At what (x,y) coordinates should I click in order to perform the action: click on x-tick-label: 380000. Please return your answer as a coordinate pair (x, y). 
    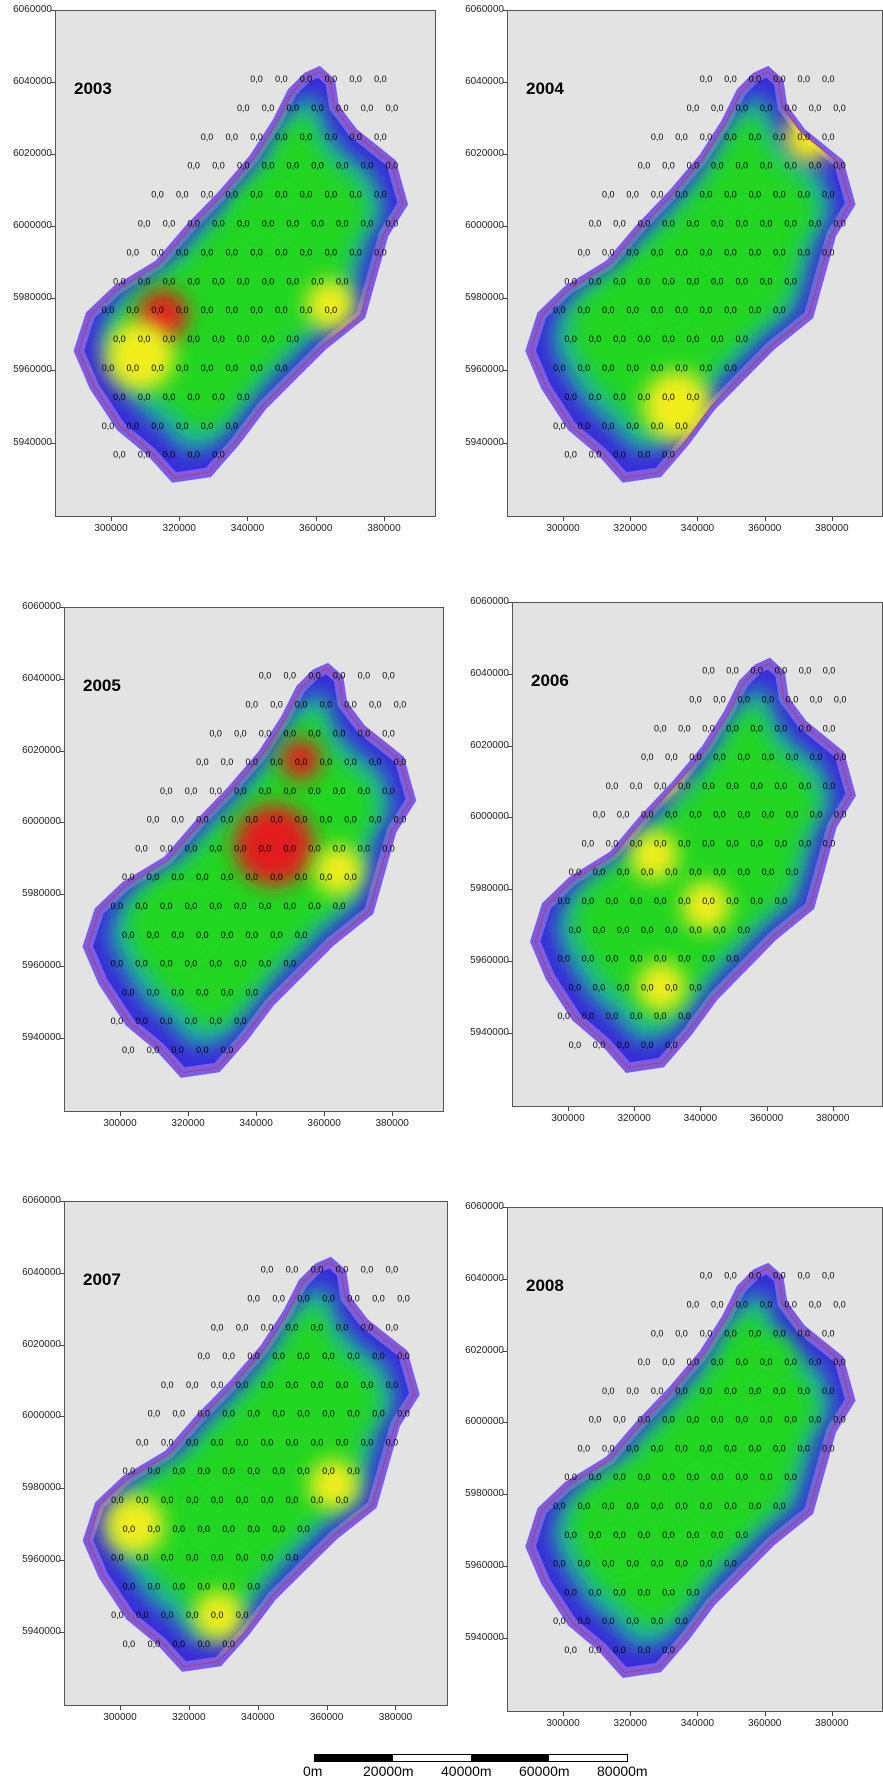
    Looking at the image, I should click on (392, 1123).